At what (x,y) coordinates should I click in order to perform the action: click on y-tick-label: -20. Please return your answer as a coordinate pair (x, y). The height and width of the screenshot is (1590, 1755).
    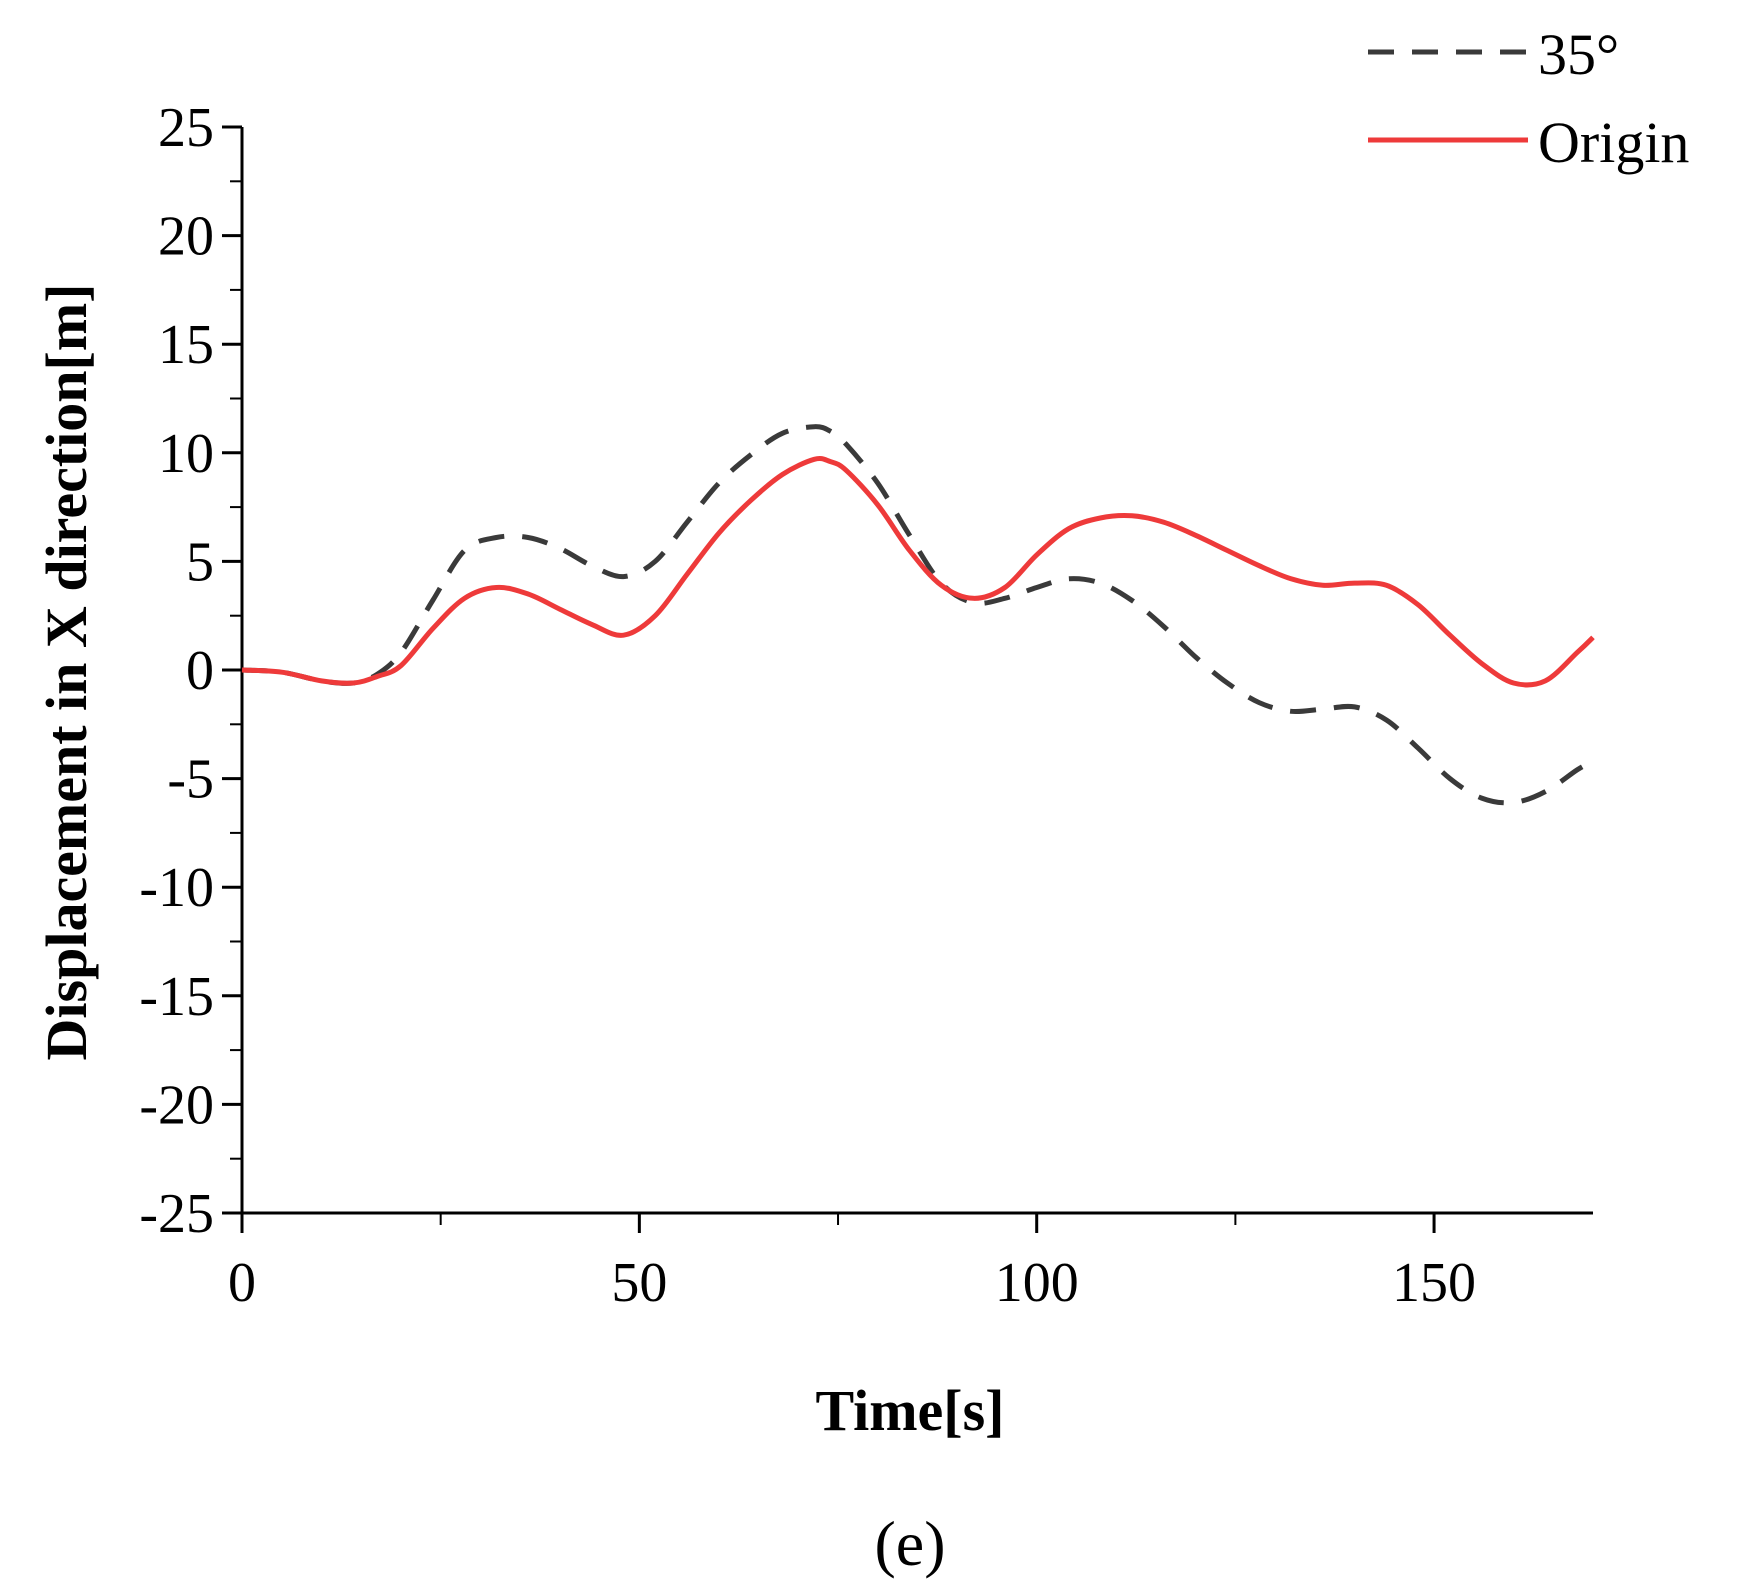
    Looking at the image, I should click on (176, 1105).